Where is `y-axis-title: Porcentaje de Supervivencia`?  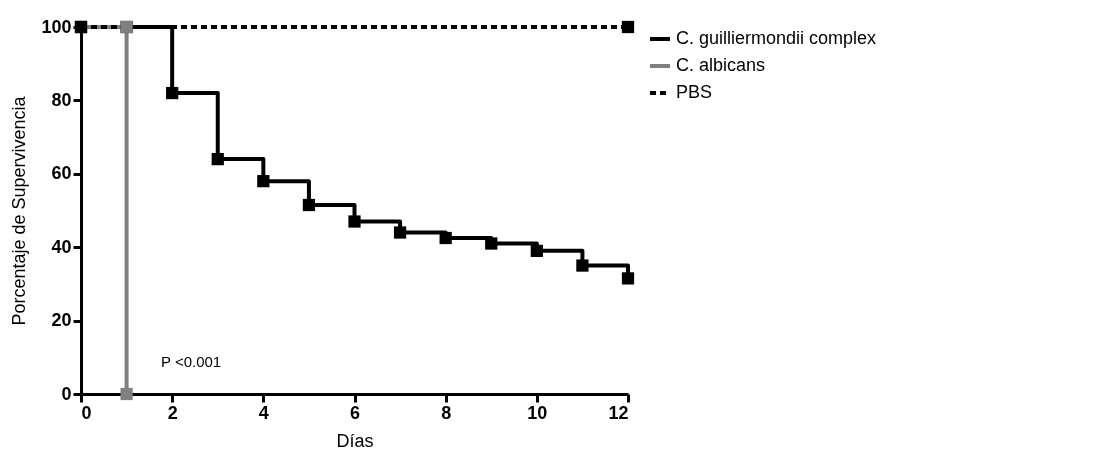 y-axis-title: Porcentaje de Supervivencia is located at coordinates (19, 210).